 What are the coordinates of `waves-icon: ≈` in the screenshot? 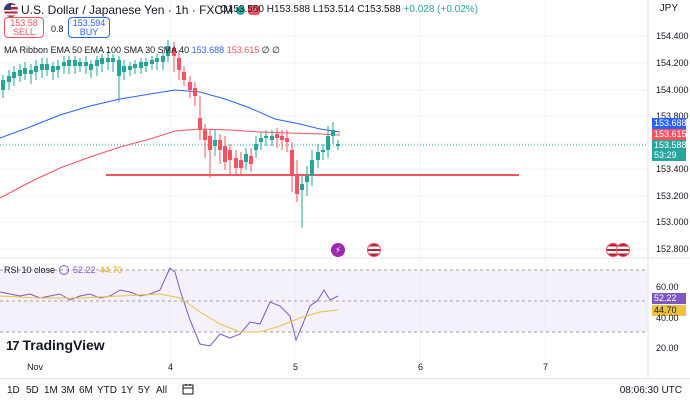 It's located at (254, 10).